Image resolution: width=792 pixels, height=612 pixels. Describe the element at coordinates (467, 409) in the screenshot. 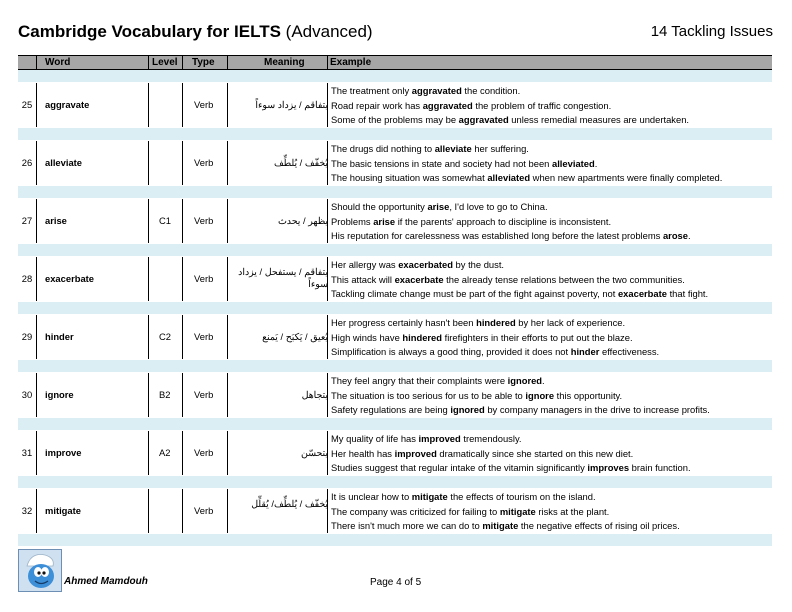

I see `highlighted-word: ignored` at that location.